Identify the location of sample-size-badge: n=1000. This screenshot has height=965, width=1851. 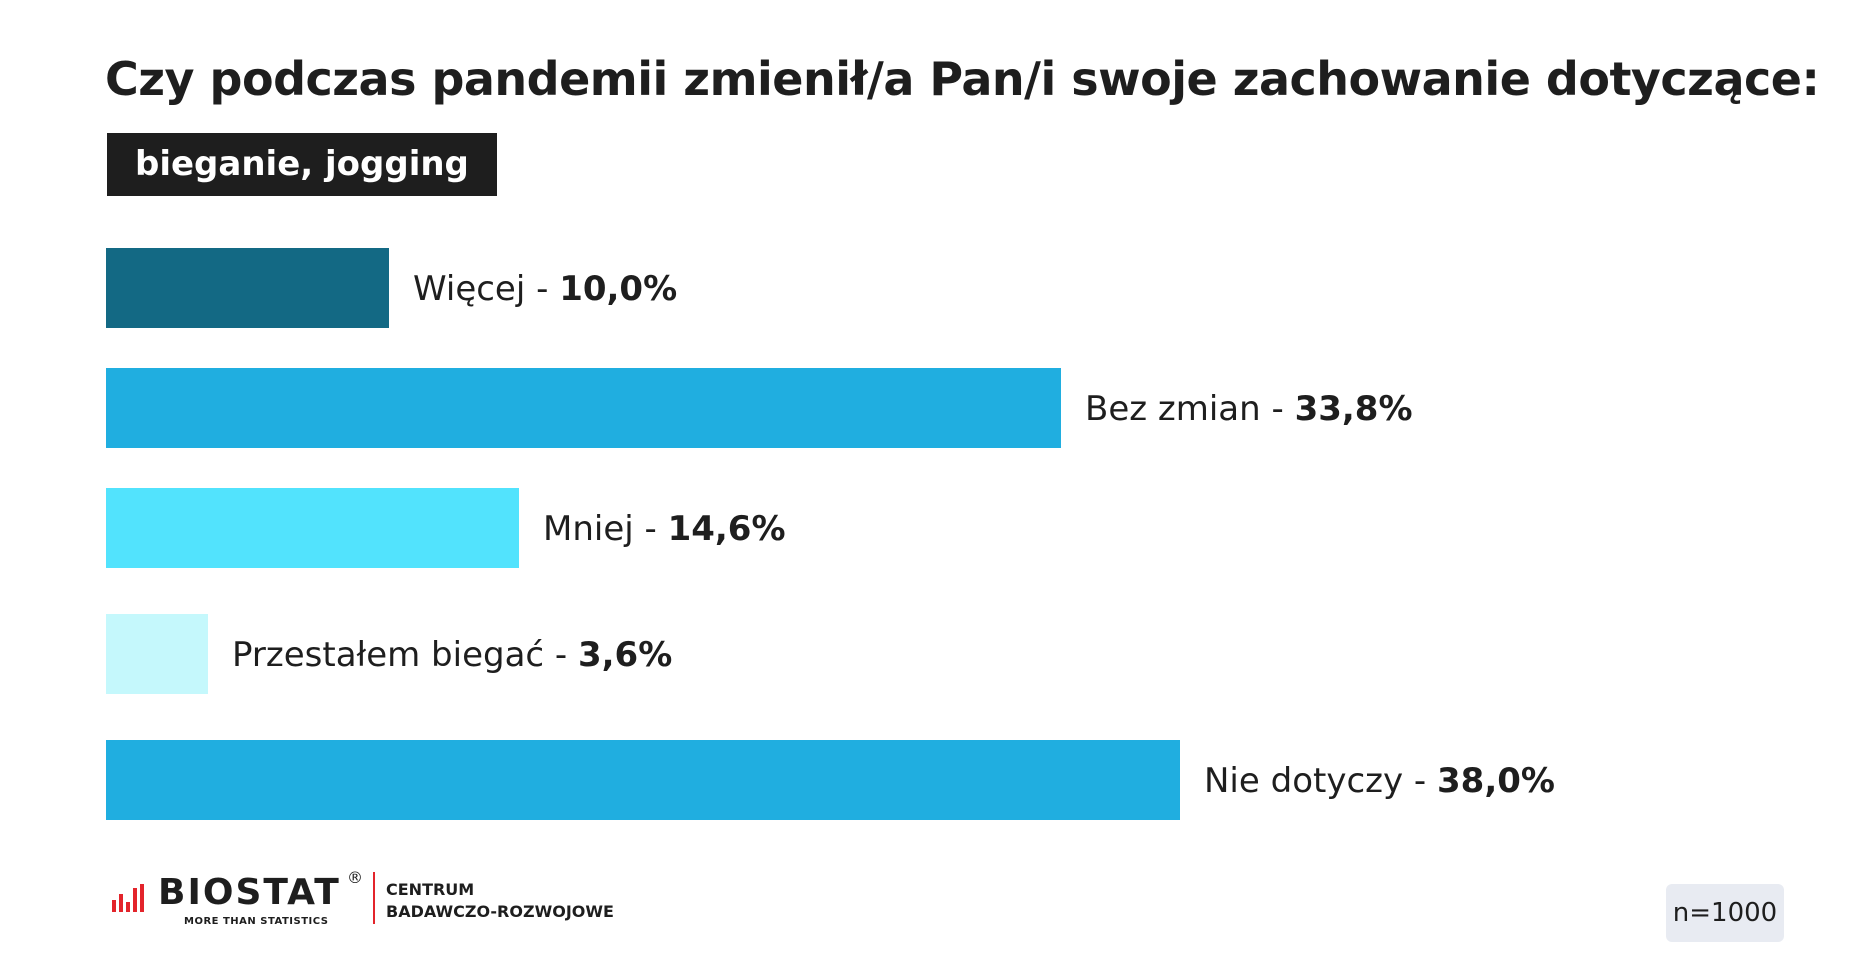
(1725, 913).